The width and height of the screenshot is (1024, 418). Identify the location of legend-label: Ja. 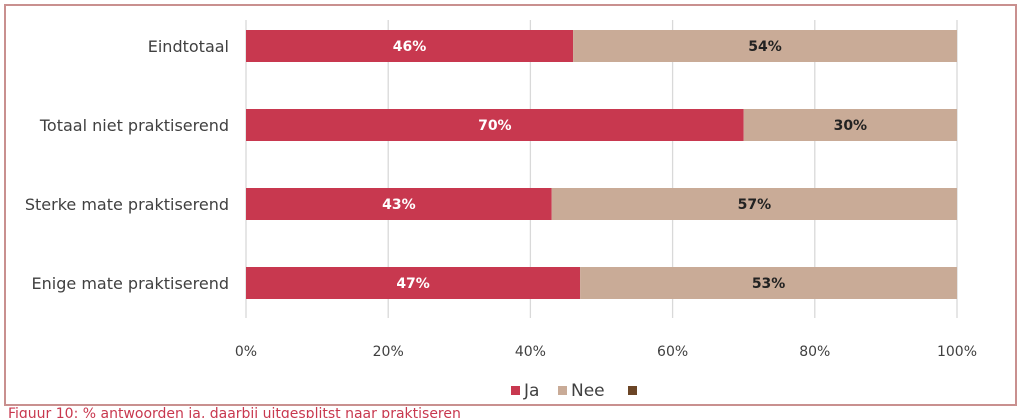
(531, 391).